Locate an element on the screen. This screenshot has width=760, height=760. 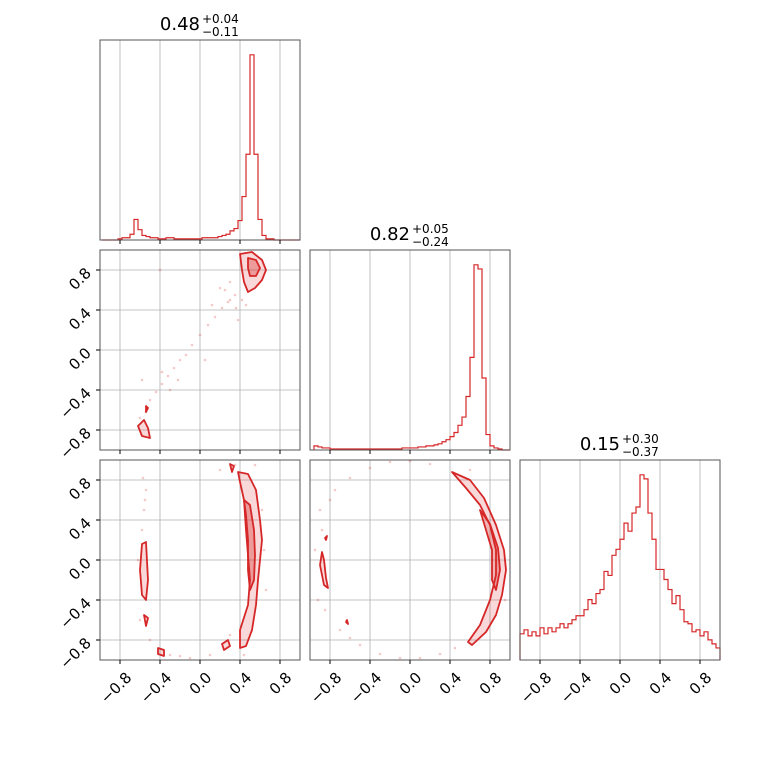
pair-panel-1-2: −0.8−0.4 0.0 0.4 0.8 is located at coordinates (178, 356).